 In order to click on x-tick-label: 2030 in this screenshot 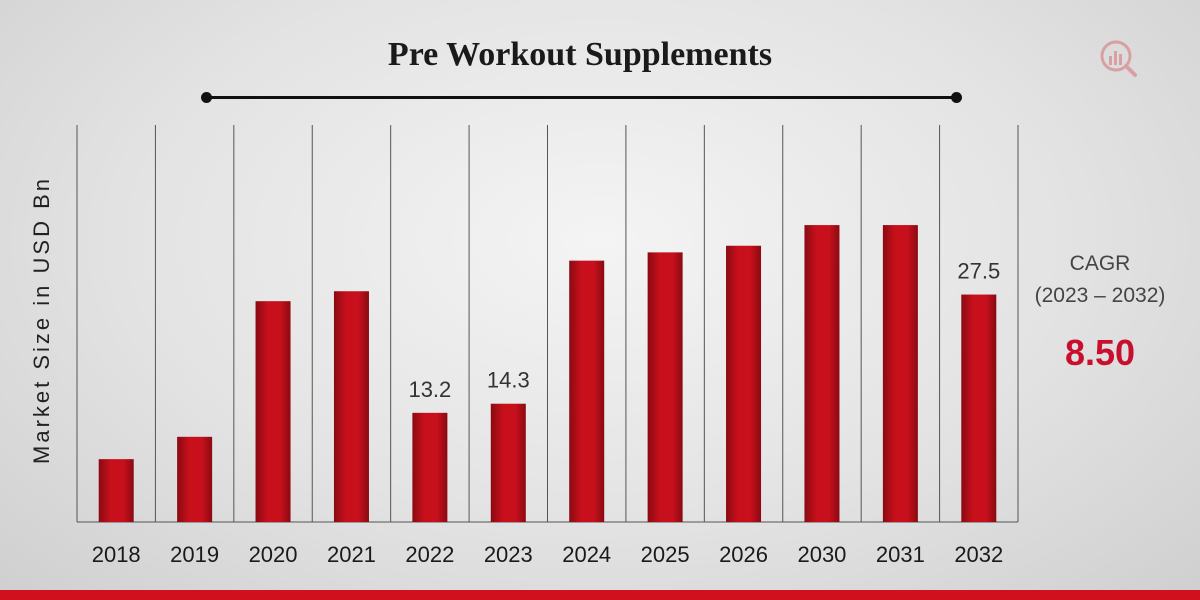, I will do `click(821, 554)`.